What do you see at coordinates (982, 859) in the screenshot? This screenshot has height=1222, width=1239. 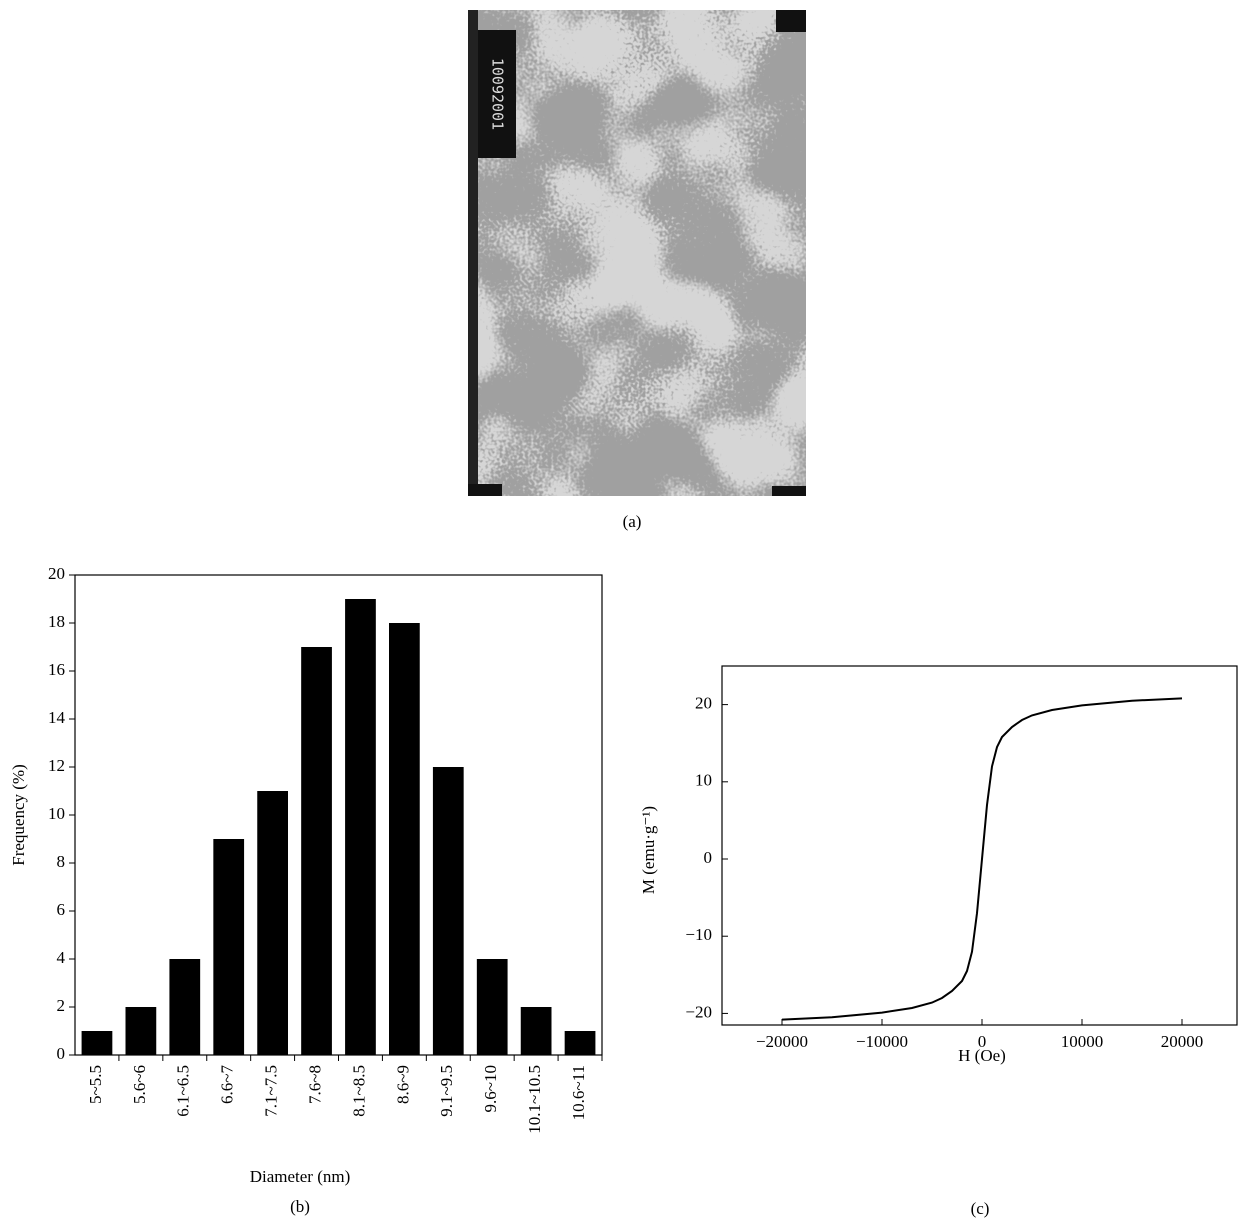 I see `curve` at bounding box center [982, 859].